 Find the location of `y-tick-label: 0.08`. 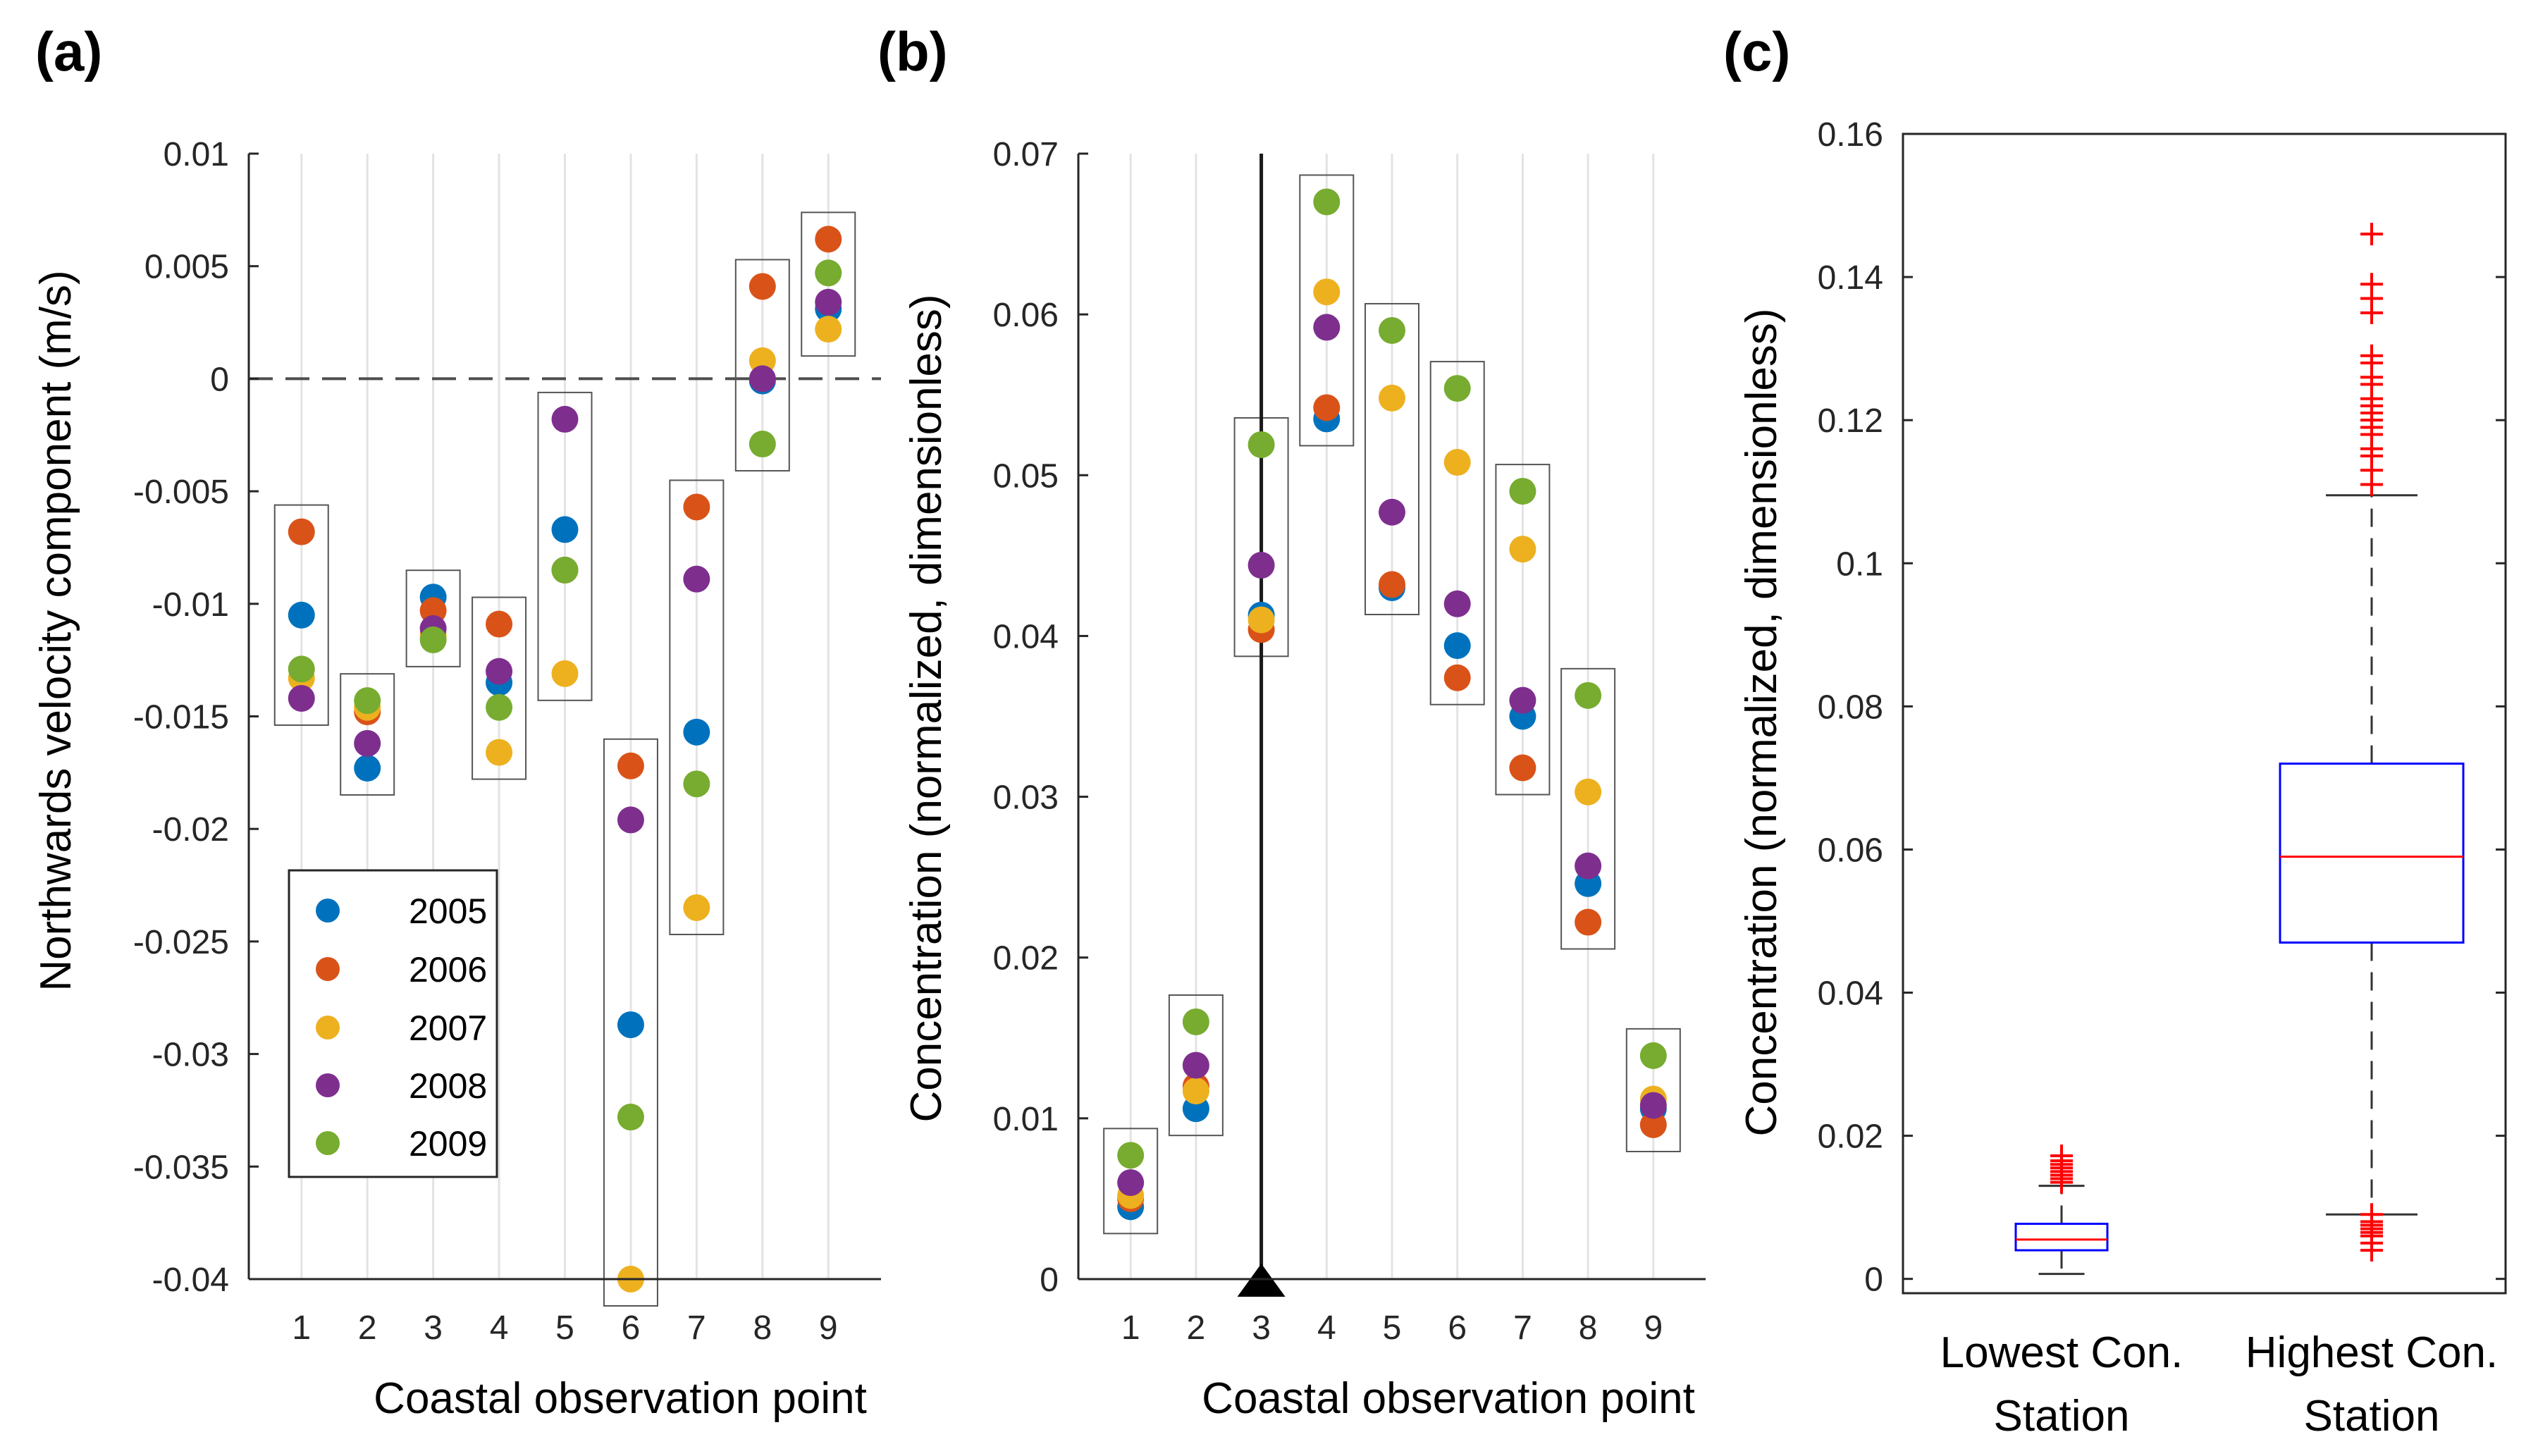

y-tick-label: 0.08 is located at coordinates (1850, 707).